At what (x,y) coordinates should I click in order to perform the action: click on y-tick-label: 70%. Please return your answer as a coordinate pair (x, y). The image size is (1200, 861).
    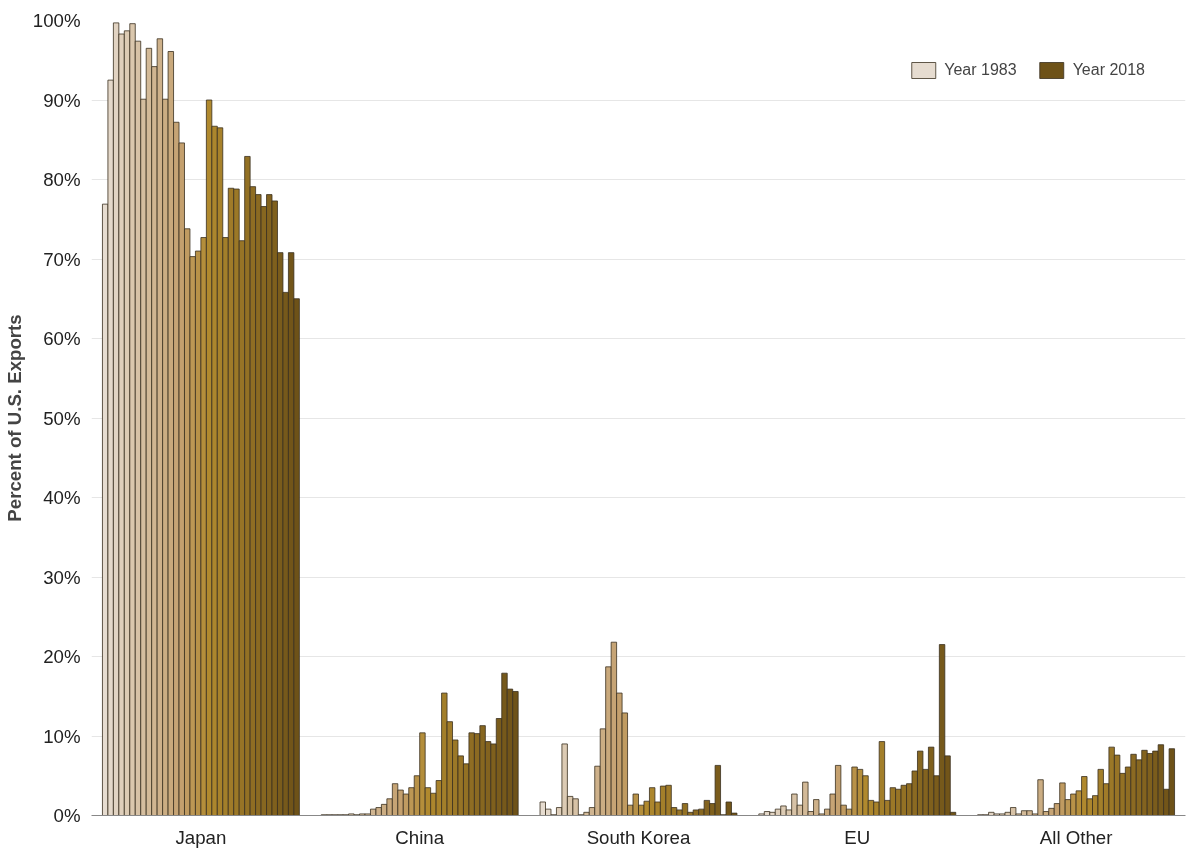
    Looking at the image, I should click on (62, 259).